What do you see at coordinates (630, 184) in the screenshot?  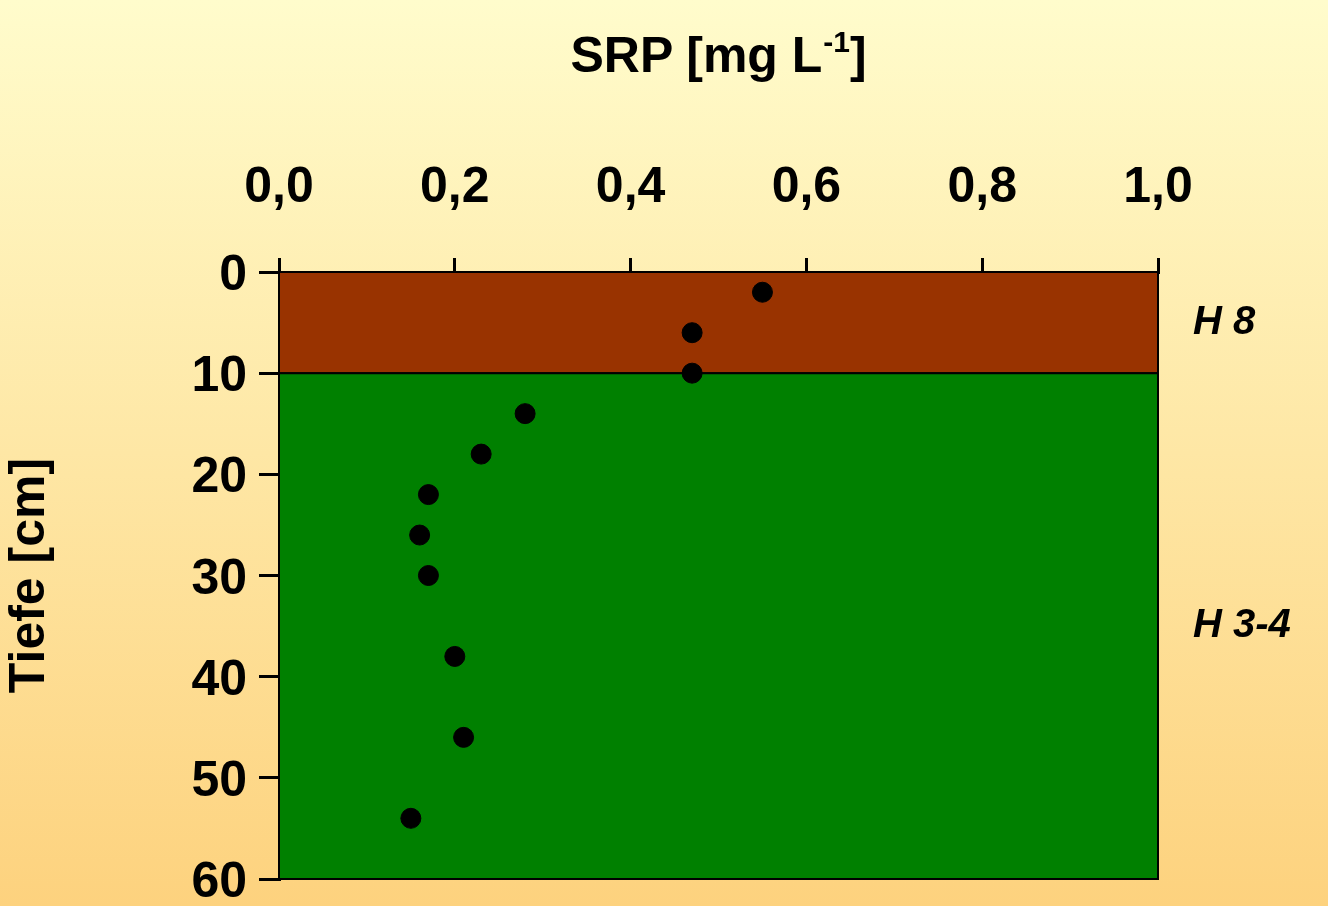 I see `x-tick-label: 0,4` at bounding box center [630, 184].